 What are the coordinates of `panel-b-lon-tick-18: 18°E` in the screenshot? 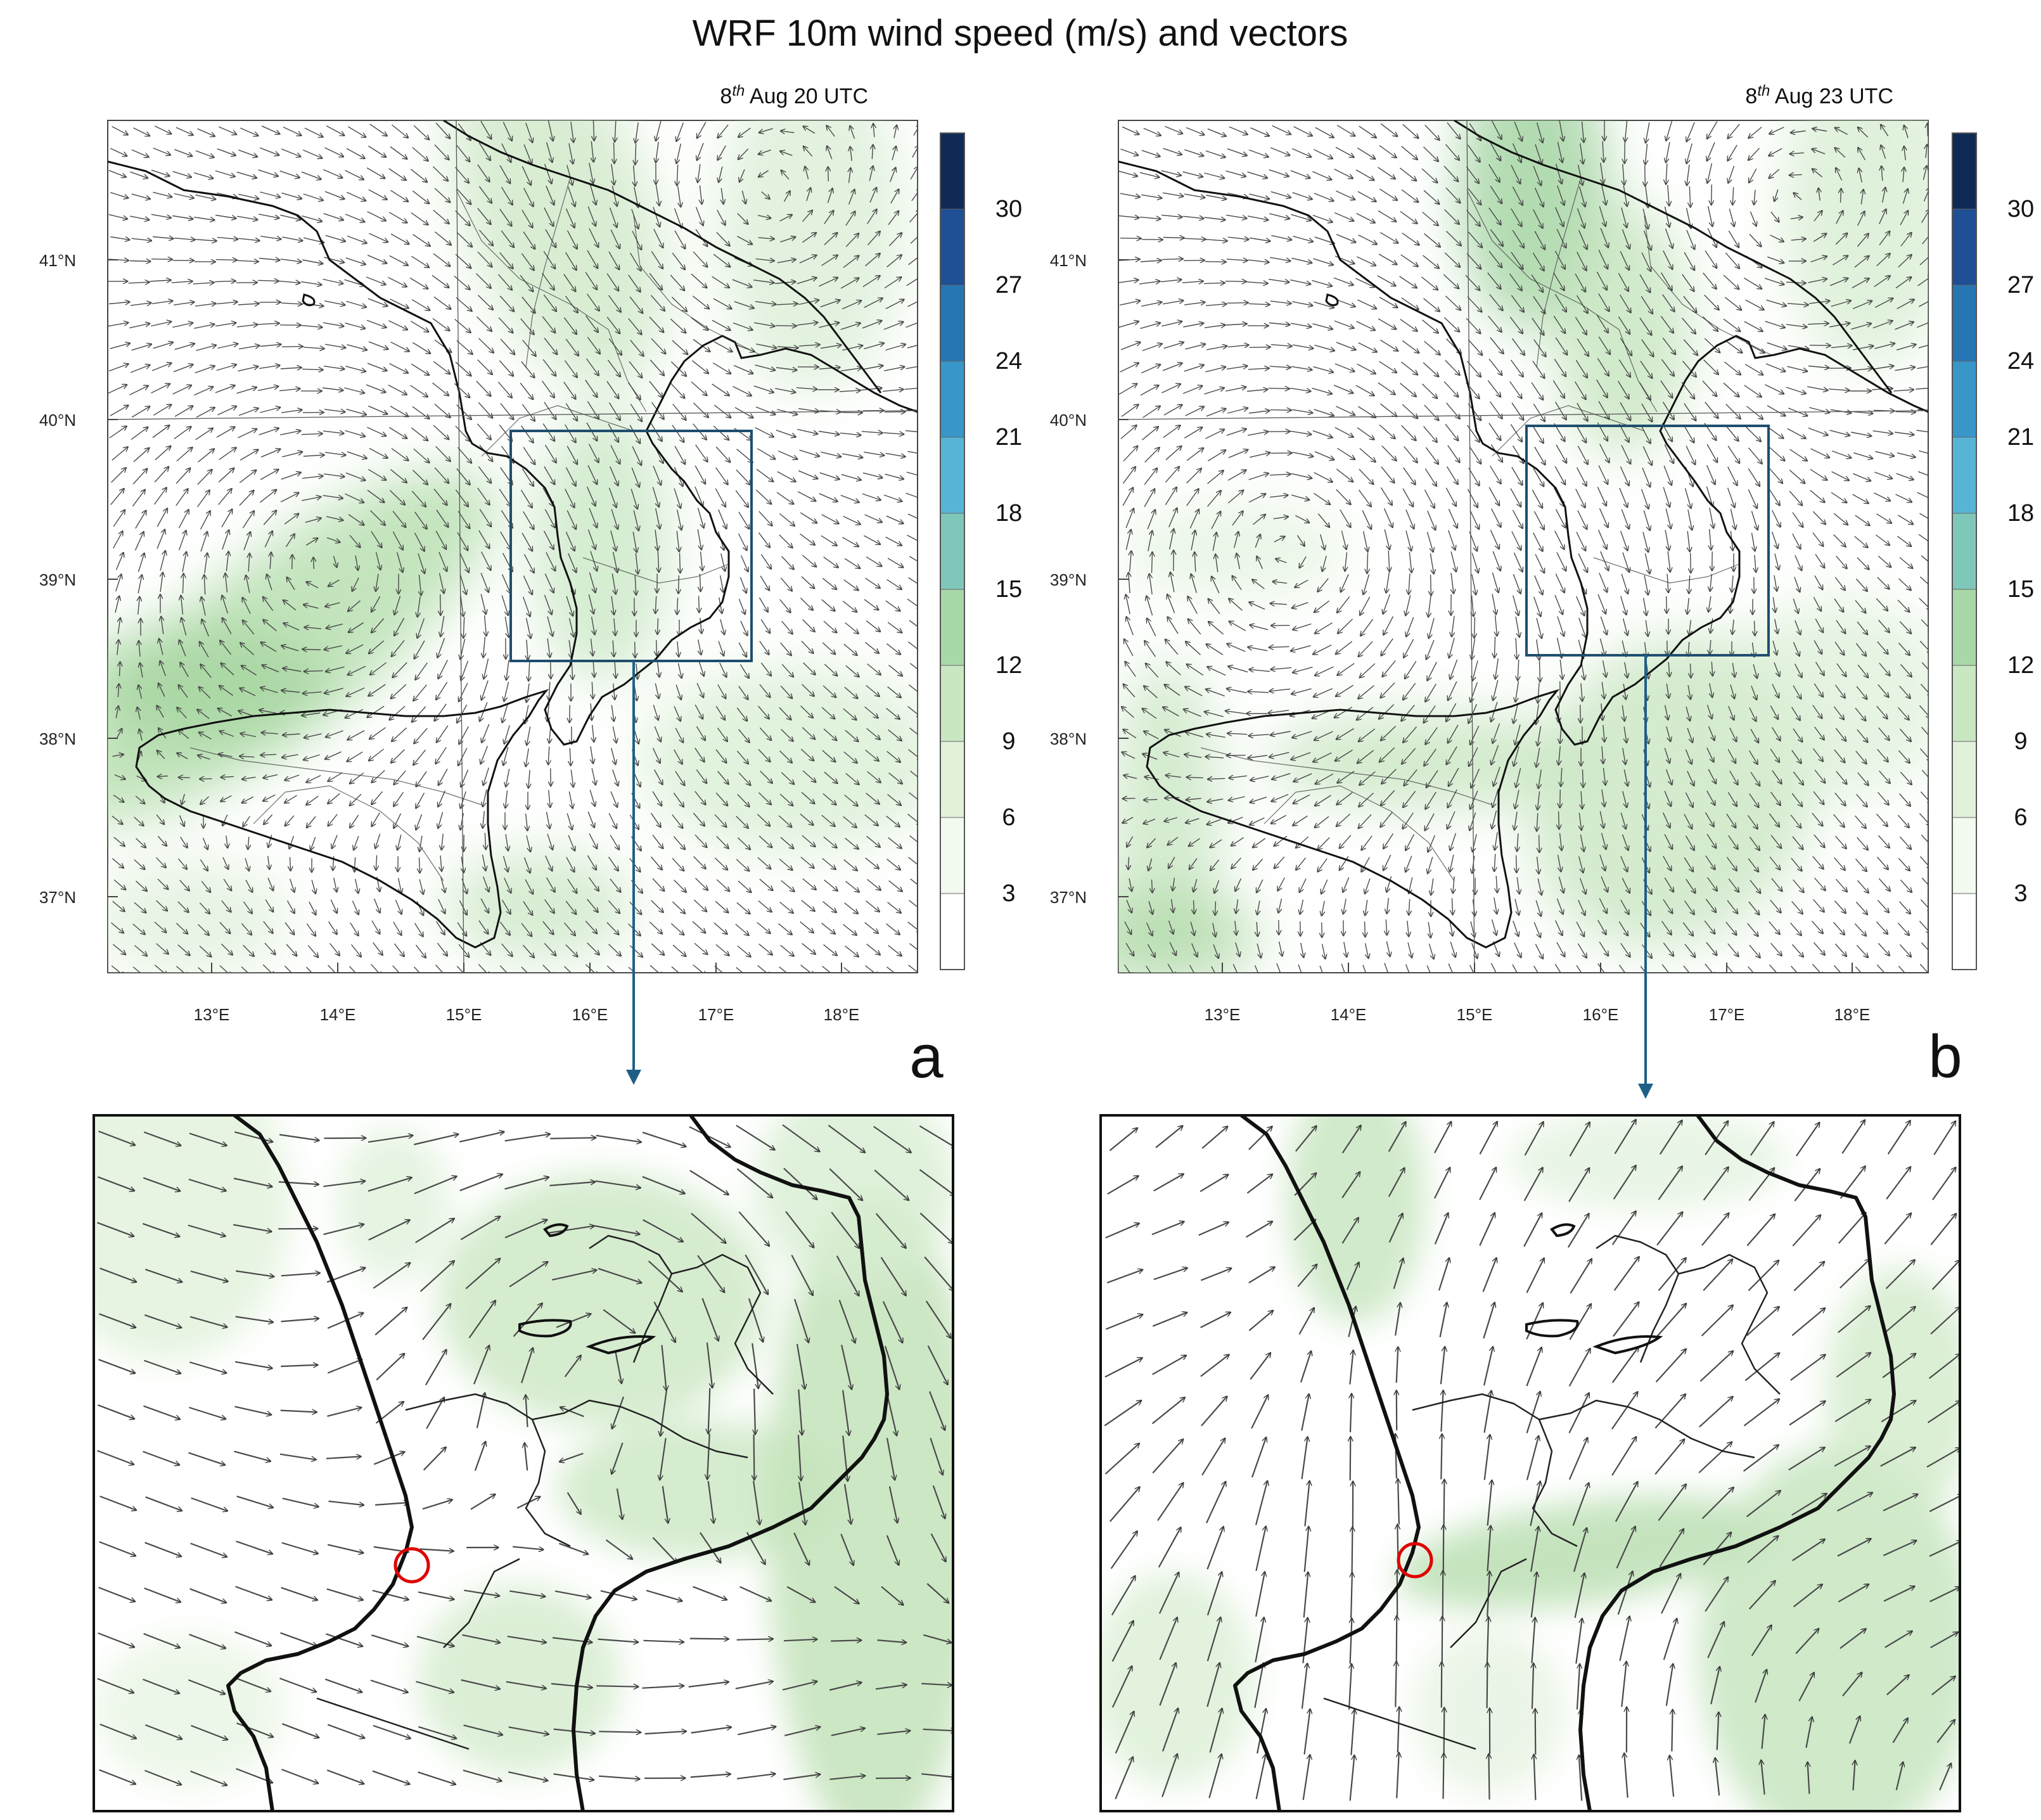 It's located at (1852, 1014).